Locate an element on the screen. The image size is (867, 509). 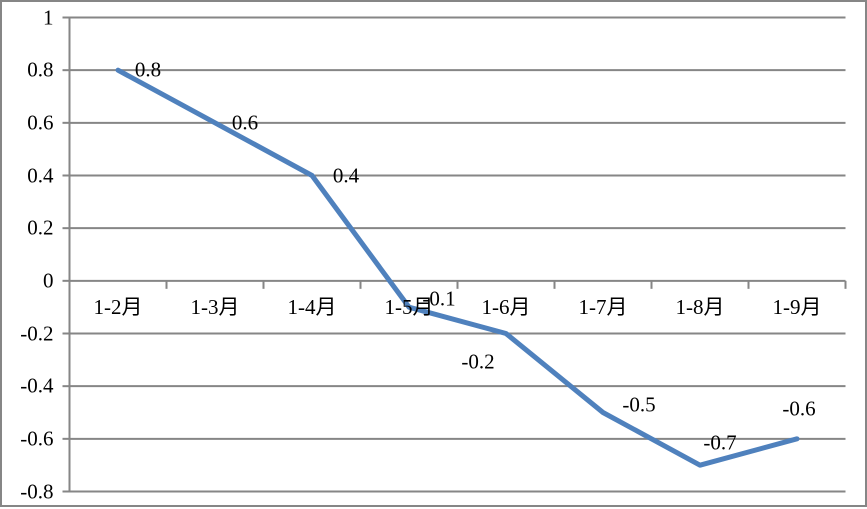
data-point-label: 0.4 is located at coordinates (346, 175).